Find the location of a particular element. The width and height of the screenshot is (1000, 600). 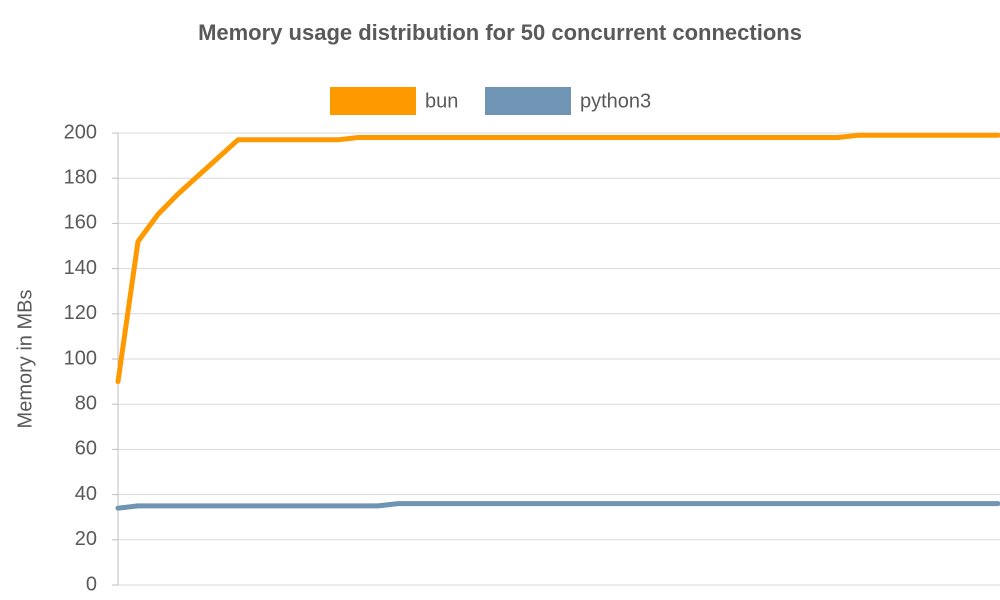

legend-label: python3 is located at coordinates (615, 101).